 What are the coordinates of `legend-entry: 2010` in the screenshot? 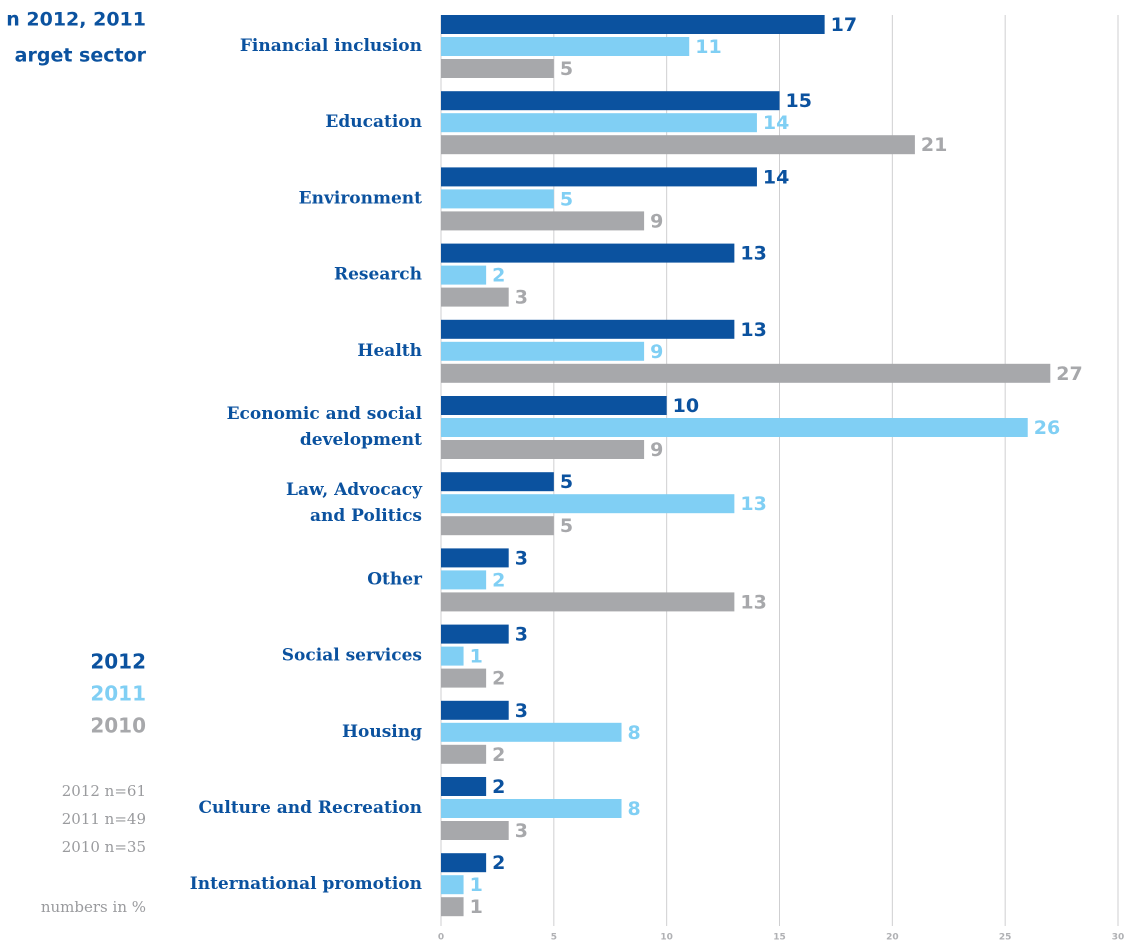 It's located at (118, 726).